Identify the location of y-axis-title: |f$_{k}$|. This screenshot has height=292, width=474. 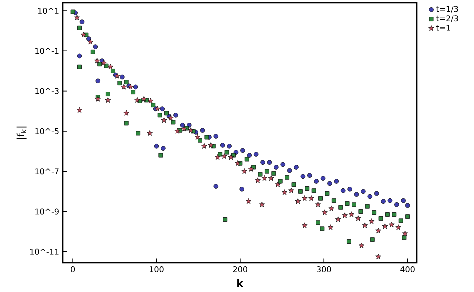
(21, 133).